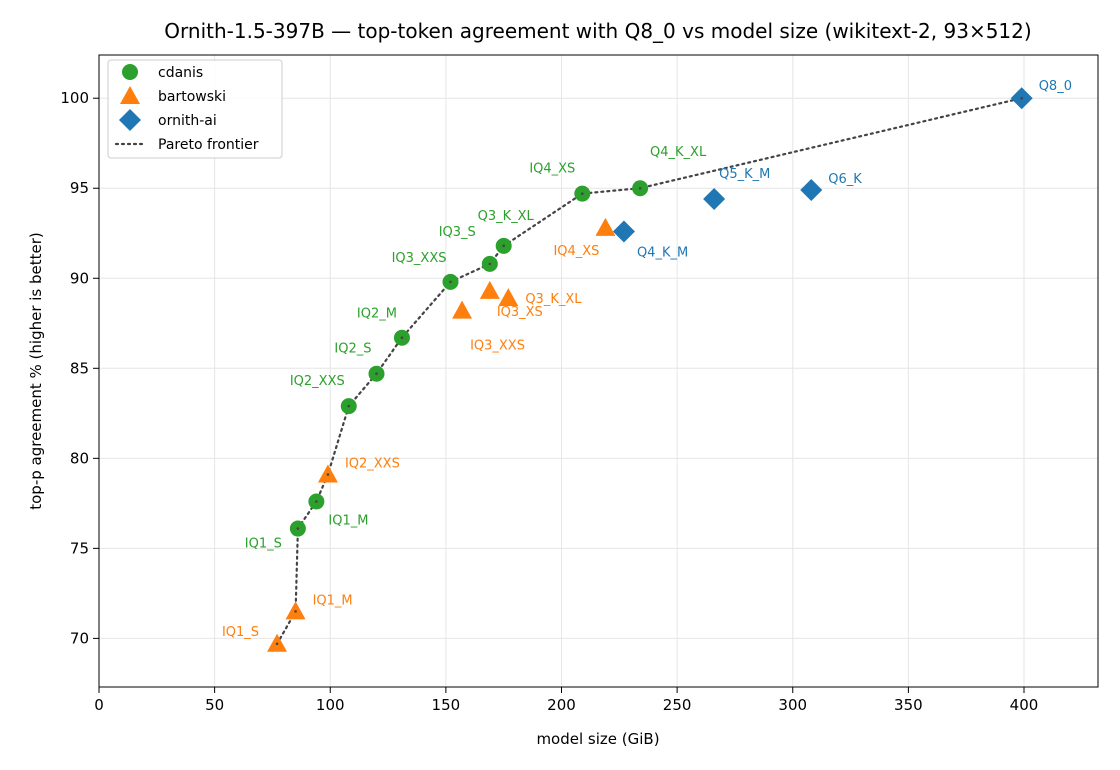  Describe the element at coordinates (446, 705) in the screenshot. I see `x-tick-label: 150` at that location.